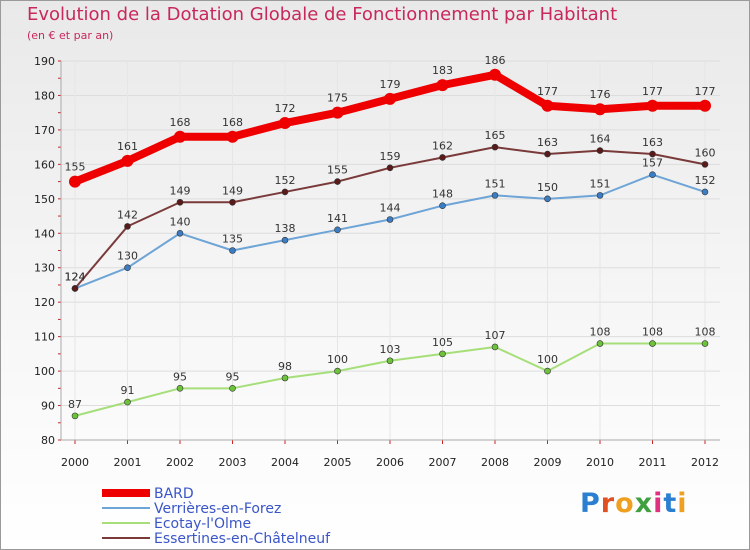  Describe the element at coordinates (232, 190) in the screenshot. I see `data-label: 149` at that location.